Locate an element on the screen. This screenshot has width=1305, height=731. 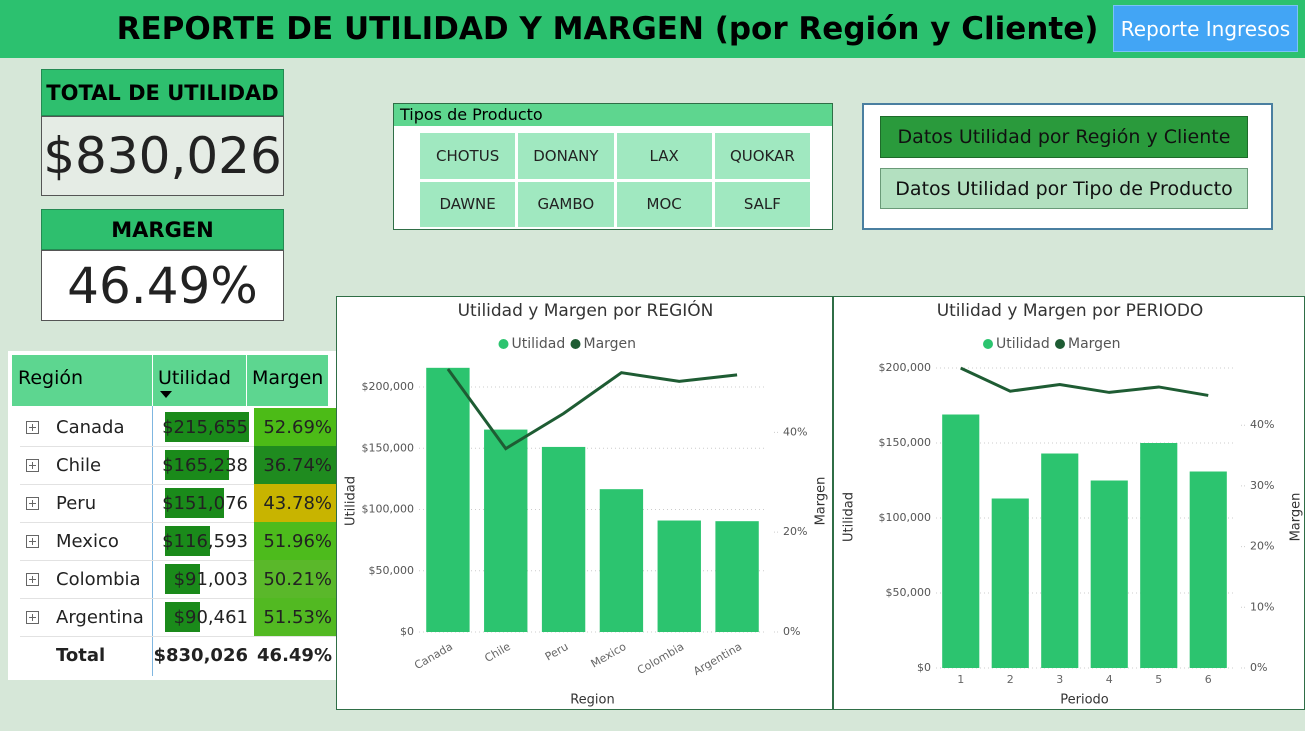
chart-title: Utilidad y Margen por PERIODO is located at coordinates (1070, 311).